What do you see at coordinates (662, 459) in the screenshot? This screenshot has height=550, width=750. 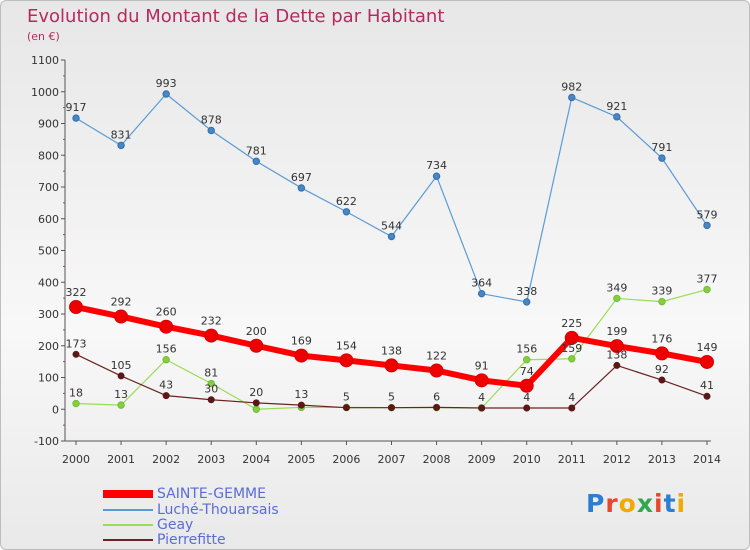 I see `x-tick-label: 2013` at bounding box center [662, 459].